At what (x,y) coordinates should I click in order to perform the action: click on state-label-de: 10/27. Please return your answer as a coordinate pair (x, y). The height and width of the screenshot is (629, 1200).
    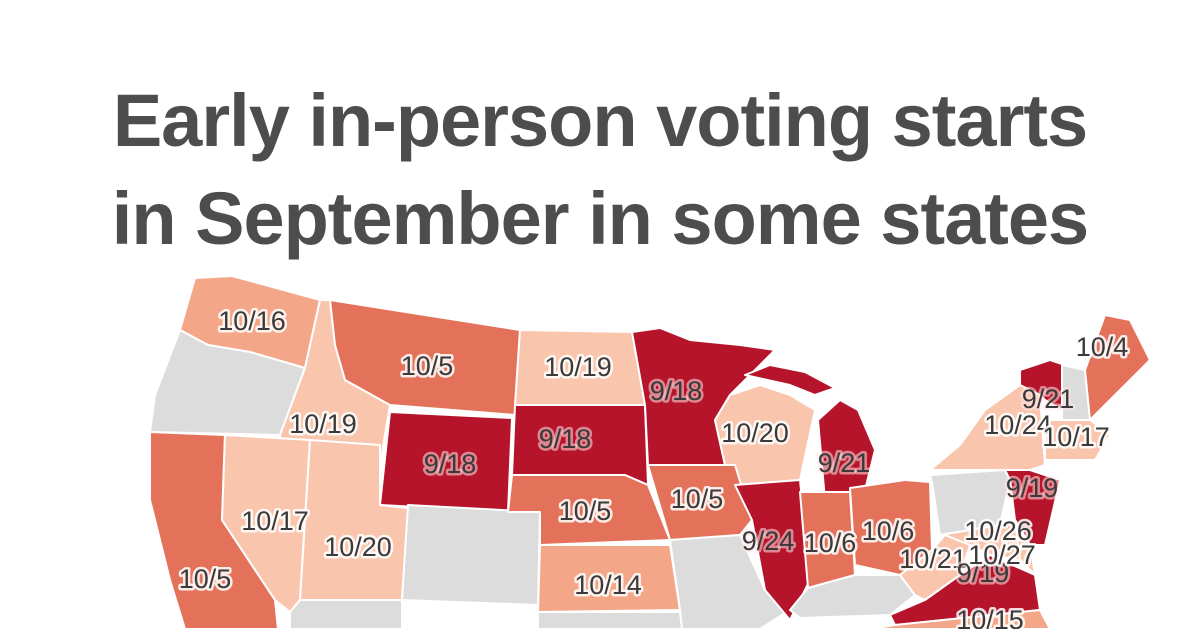
    Looking at the image, I should click on (1002, 555).